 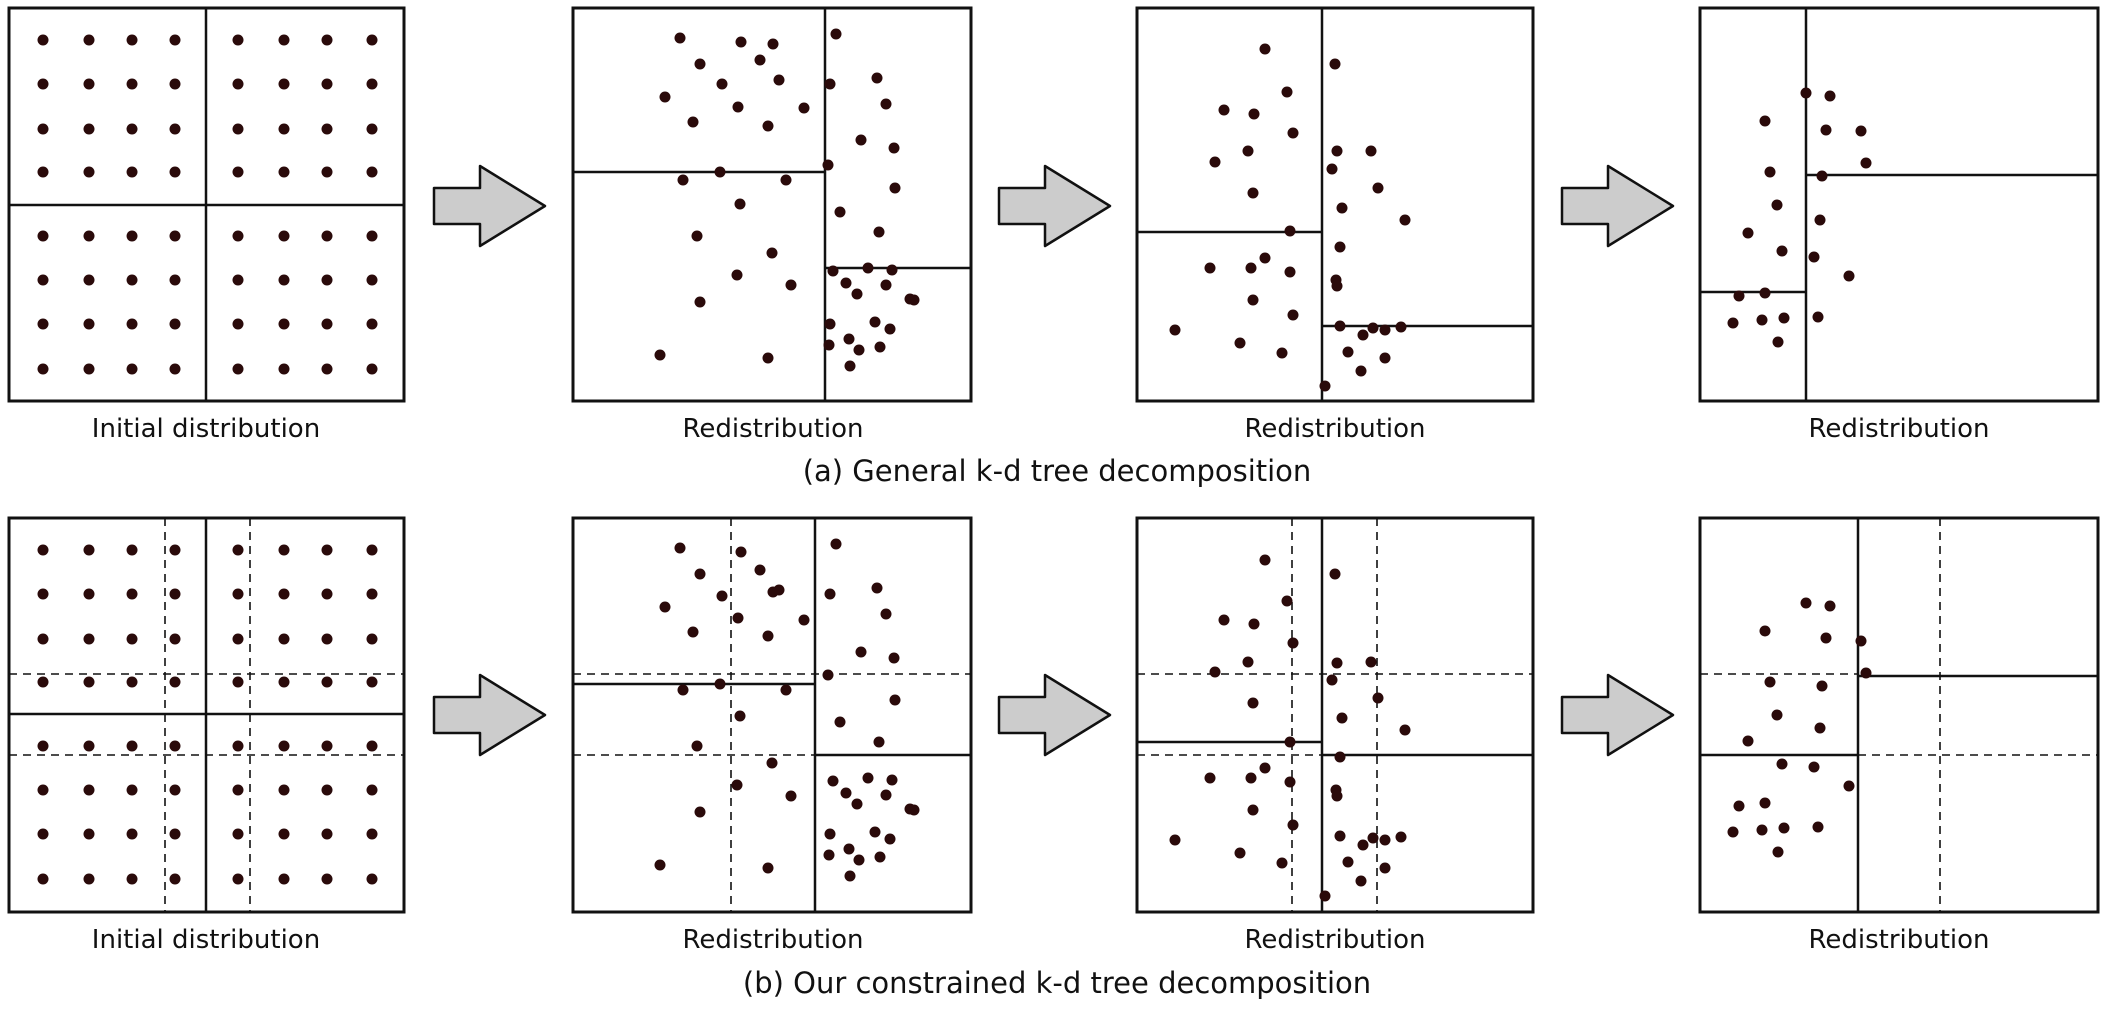 I want to click on panel-a1: Initial distribution, so click(x=206, y=225).